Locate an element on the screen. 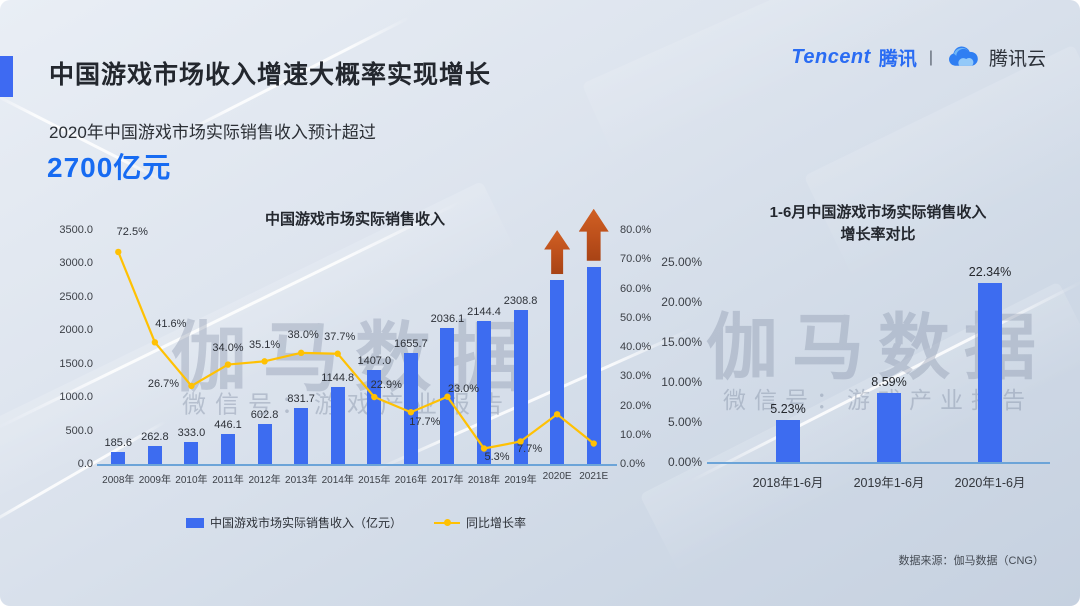  x-axis-label: 2020年1-6月 is located at coordinates (990, 483).